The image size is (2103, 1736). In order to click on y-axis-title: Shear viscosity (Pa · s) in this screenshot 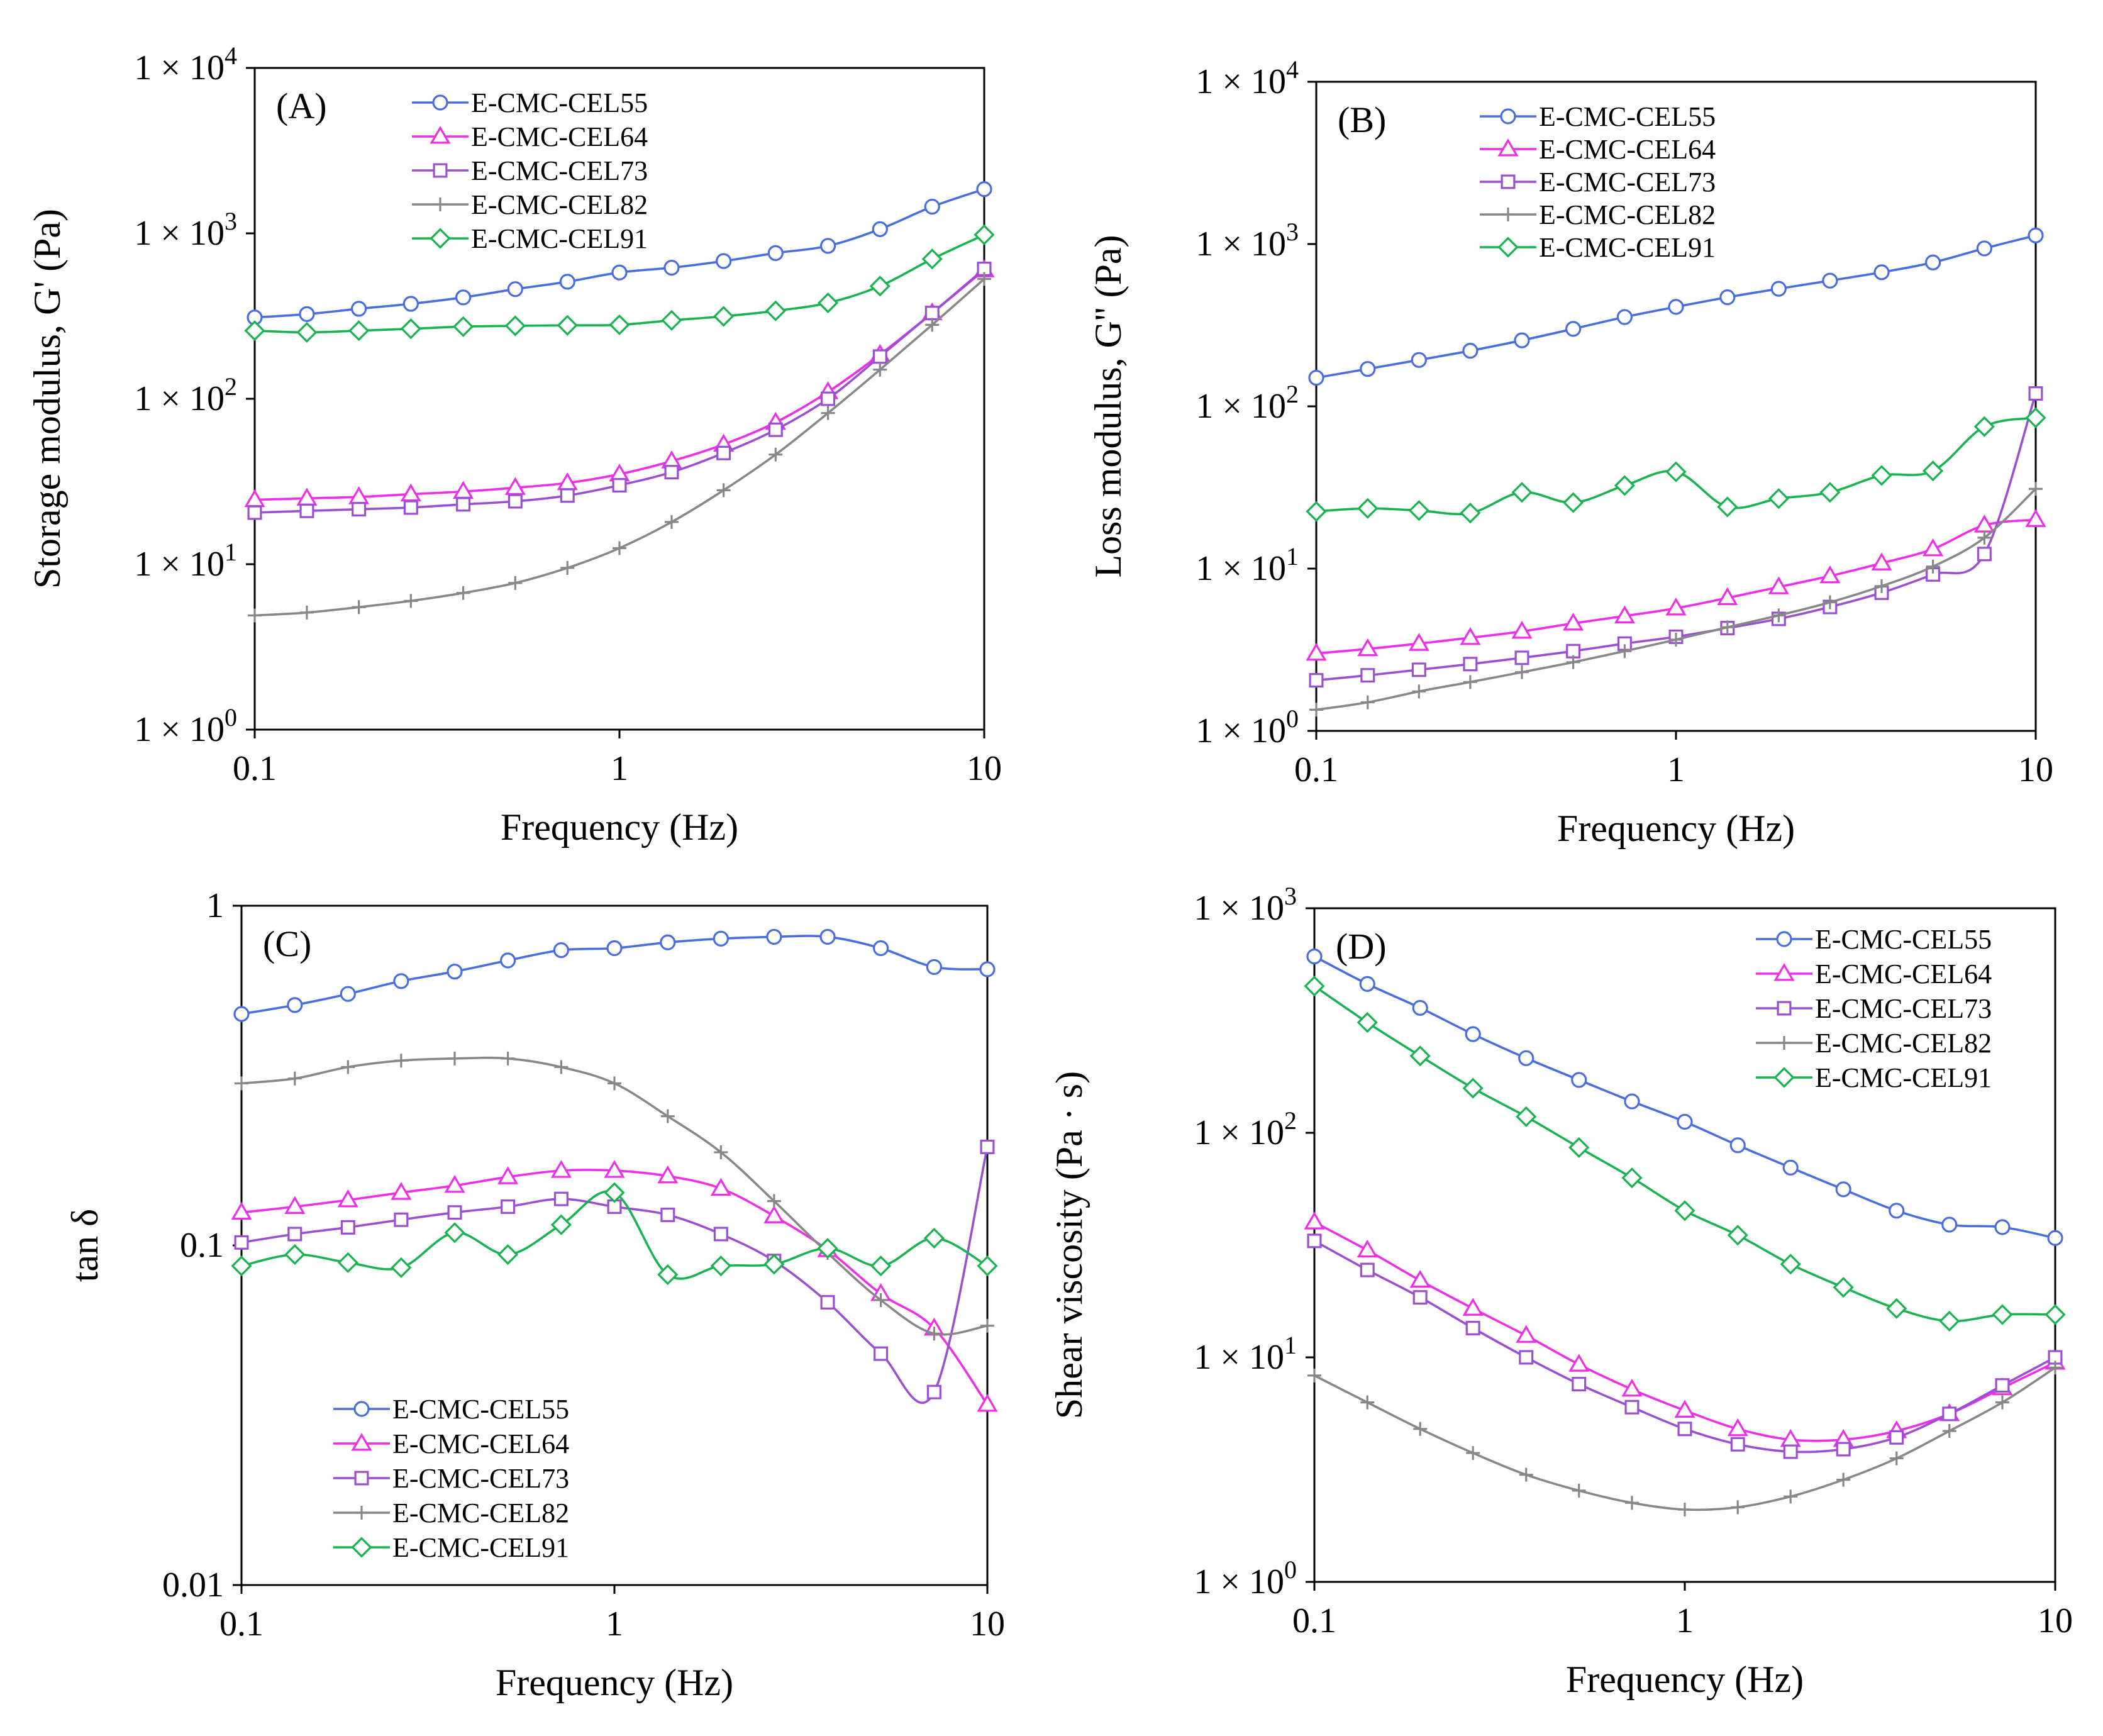, I will do `click(1069, 1245)`.